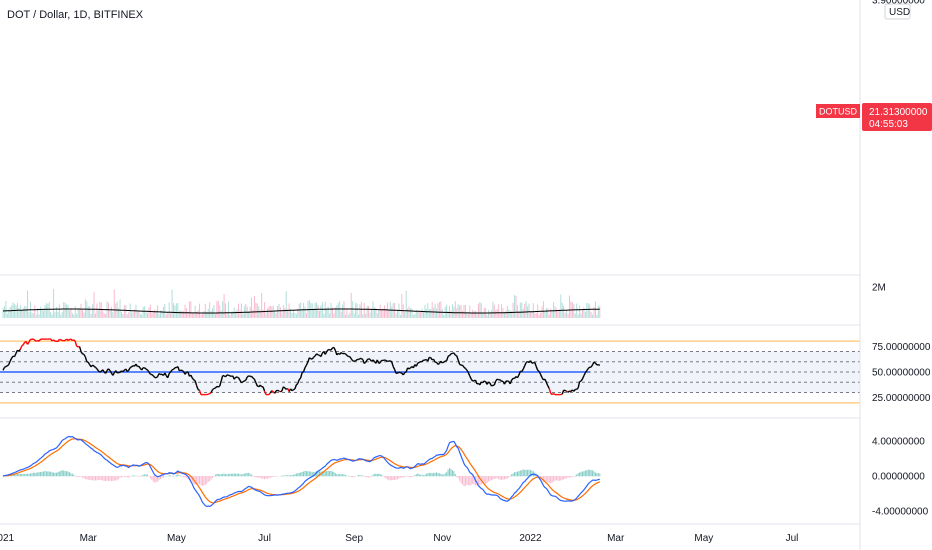 The image size is (932, 550). I want to click on chart-title: DOT / Dollar, 1D, BITFINEX, so click(75, 15).